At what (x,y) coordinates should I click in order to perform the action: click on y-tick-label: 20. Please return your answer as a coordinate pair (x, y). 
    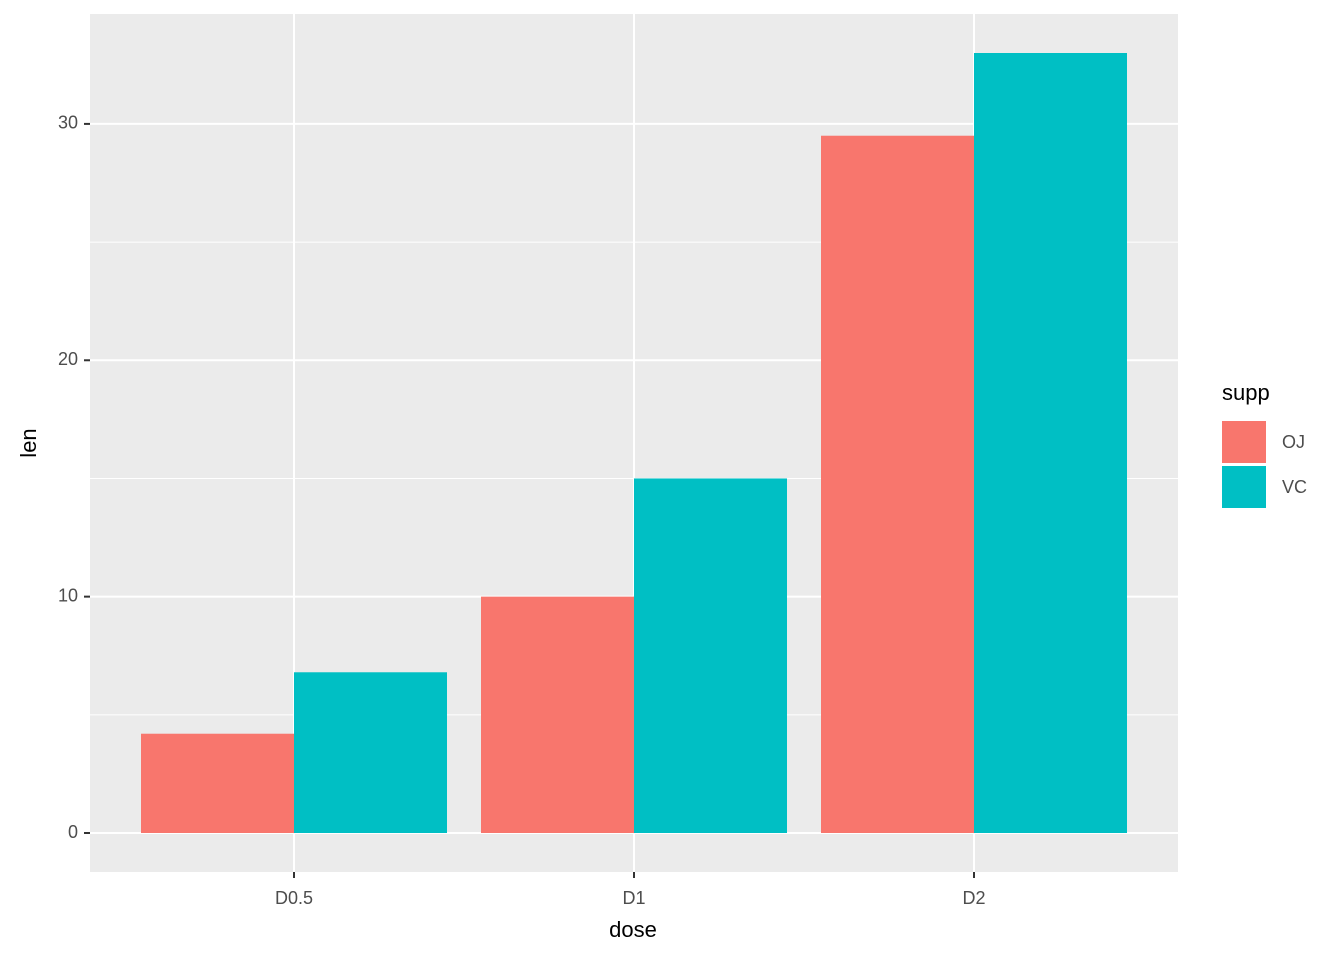
    Looking at the image, I should click on (68, 359).